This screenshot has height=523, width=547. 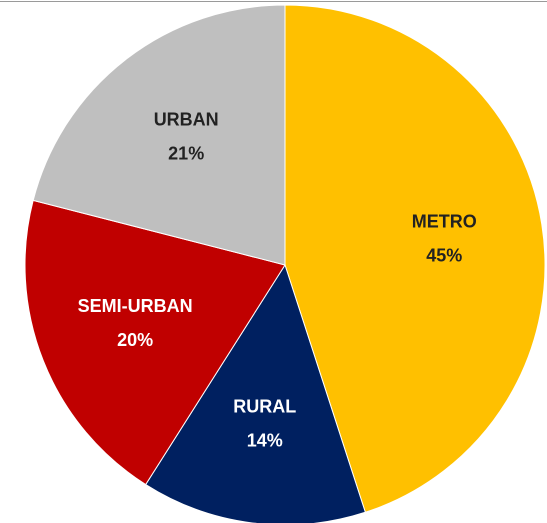 What do you see at coordinates (186, 119) in the screenshot?
I see `slice-label: URBAN` at bounding box center [186, 119].